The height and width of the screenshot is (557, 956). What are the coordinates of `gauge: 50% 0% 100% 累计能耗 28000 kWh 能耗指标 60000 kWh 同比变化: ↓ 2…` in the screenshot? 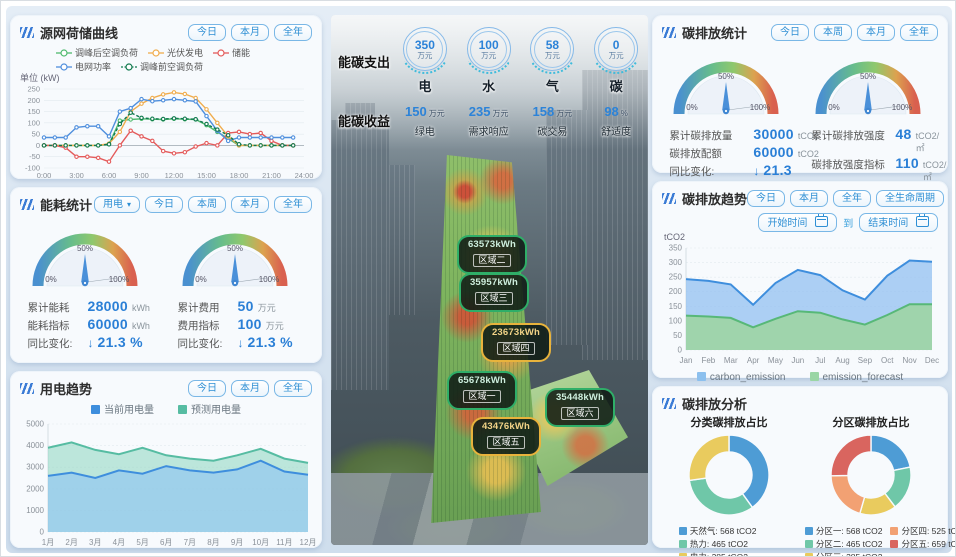 It's located at (91, 285).